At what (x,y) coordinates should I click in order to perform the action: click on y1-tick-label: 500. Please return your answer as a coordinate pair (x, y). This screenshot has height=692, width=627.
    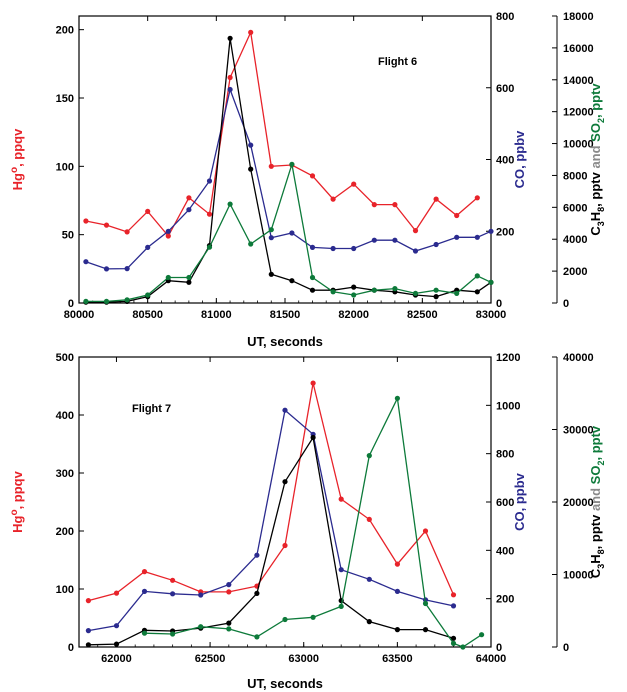
    Looking at the image, I should click on (65, 358).